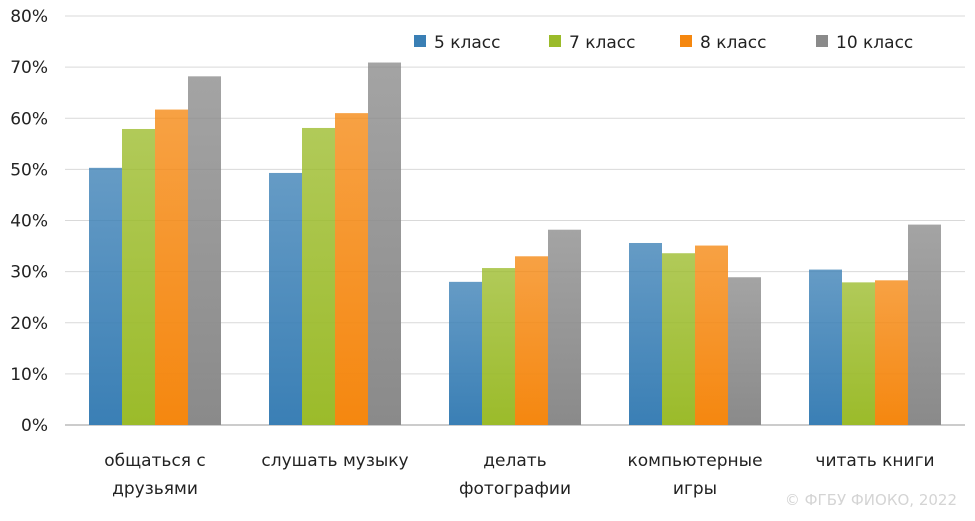 Image resolution: width=975 pixels, height=521 pixels. Describe the element at coordinates (29, 17) in the screenshot. I see `y-tick-label: 80%` at that location.